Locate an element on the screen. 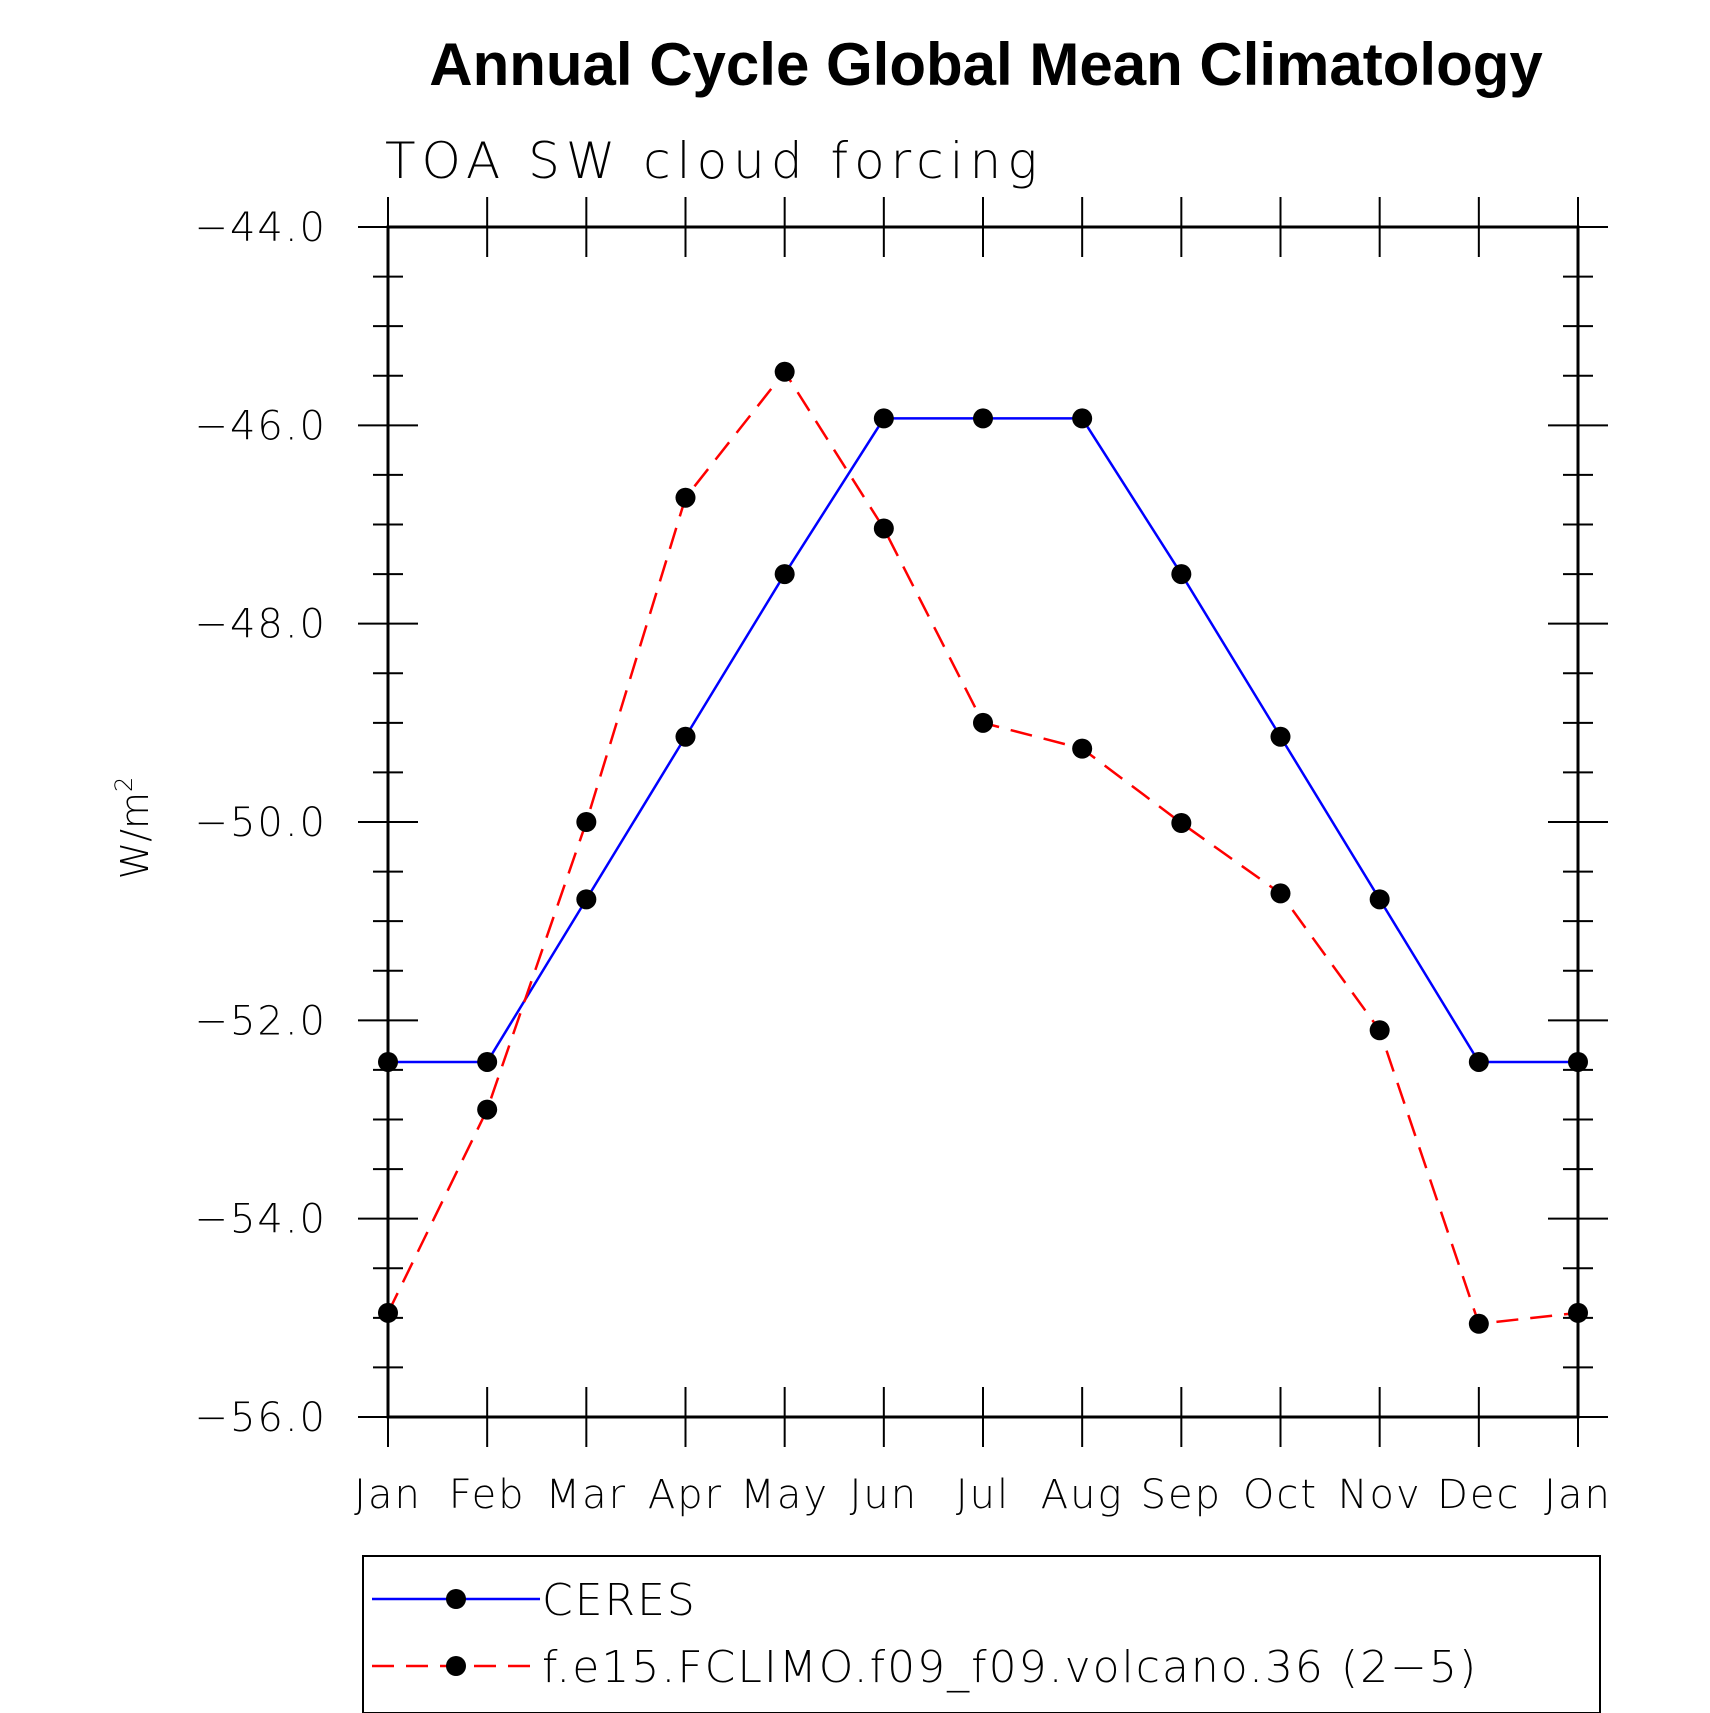 The image size is (1710, 1713). x-tick-label: Sep is located at coordinates (1181, 1495).